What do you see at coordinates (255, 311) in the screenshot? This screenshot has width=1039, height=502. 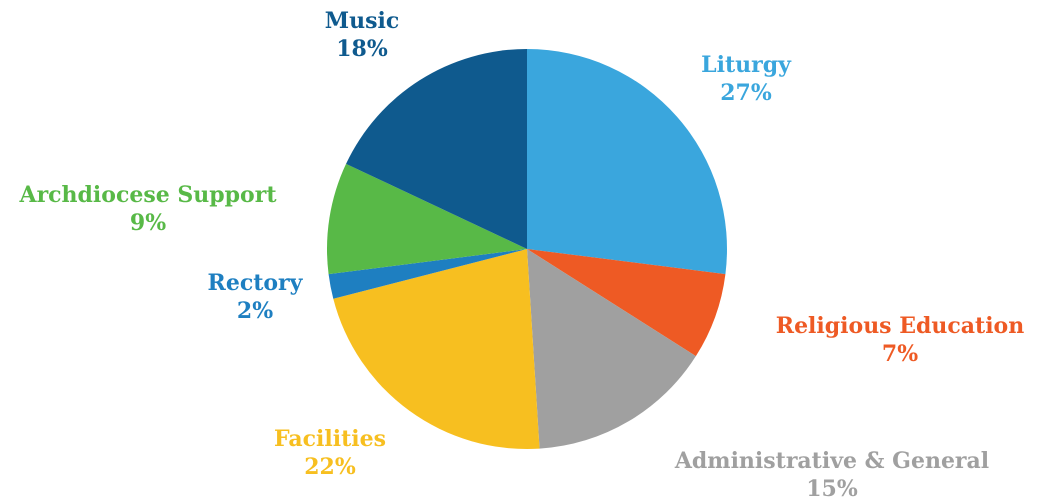 I see `slice-percent: 2%` at bounding box center [255, 311].